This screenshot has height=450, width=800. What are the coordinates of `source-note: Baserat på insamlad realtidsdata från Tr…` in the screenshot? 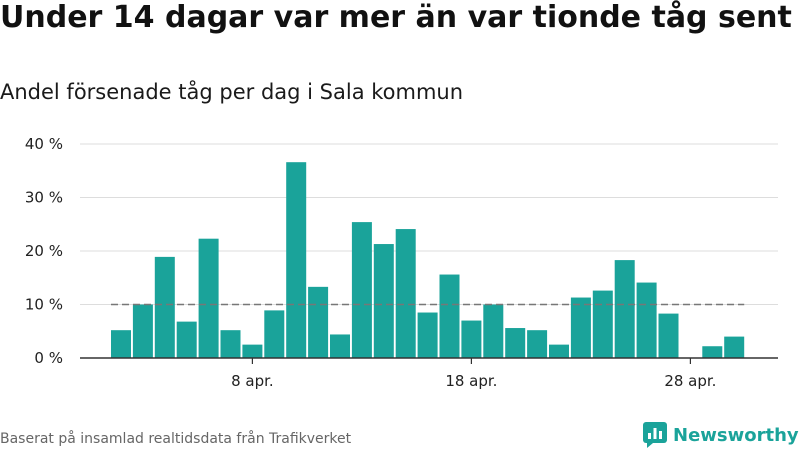 It's located at (176, 439).